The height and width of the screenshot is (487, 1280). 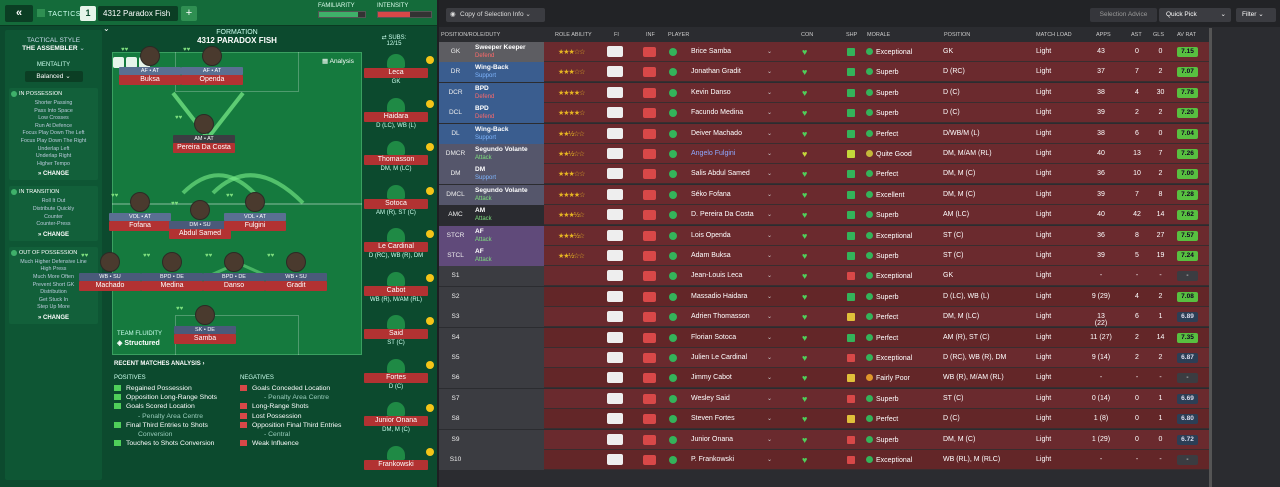 What do you see at coordinates (110, 271) in the screenshot?
I see `pitch-player: ♥♥ WB • SU Machado` at bounding box center [110, 271].